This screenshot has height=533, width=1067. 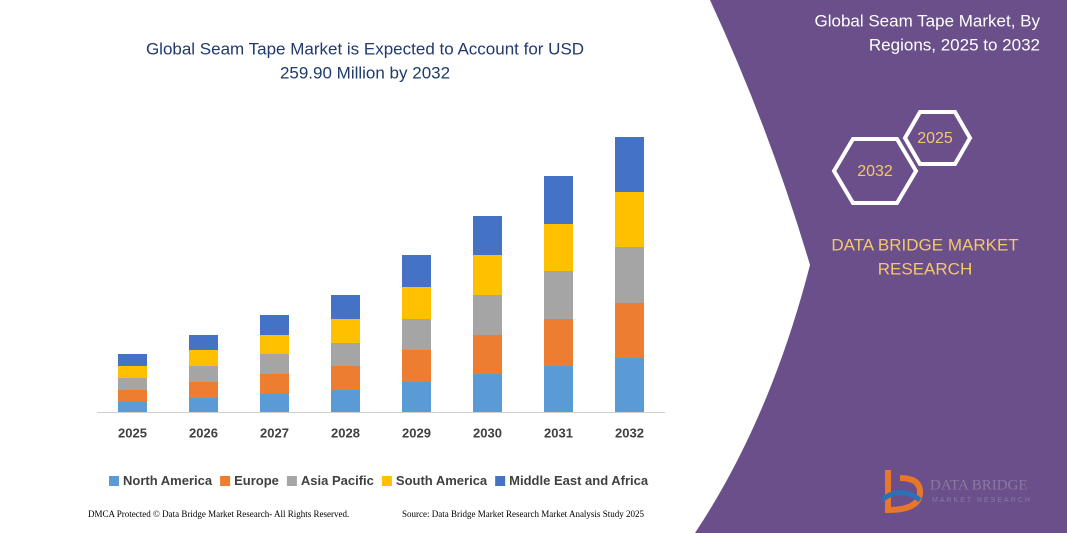 What do you see at coordinates (256, 480) in the screenshot?
I see `legend-label: Europe` at bounding box center [256, 480].